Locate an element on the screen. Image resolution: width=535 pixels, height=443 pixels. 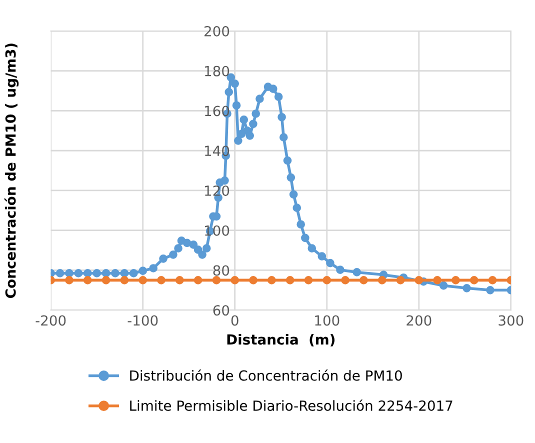
x-tick-label: -100 is located at coordinates (143, 320).